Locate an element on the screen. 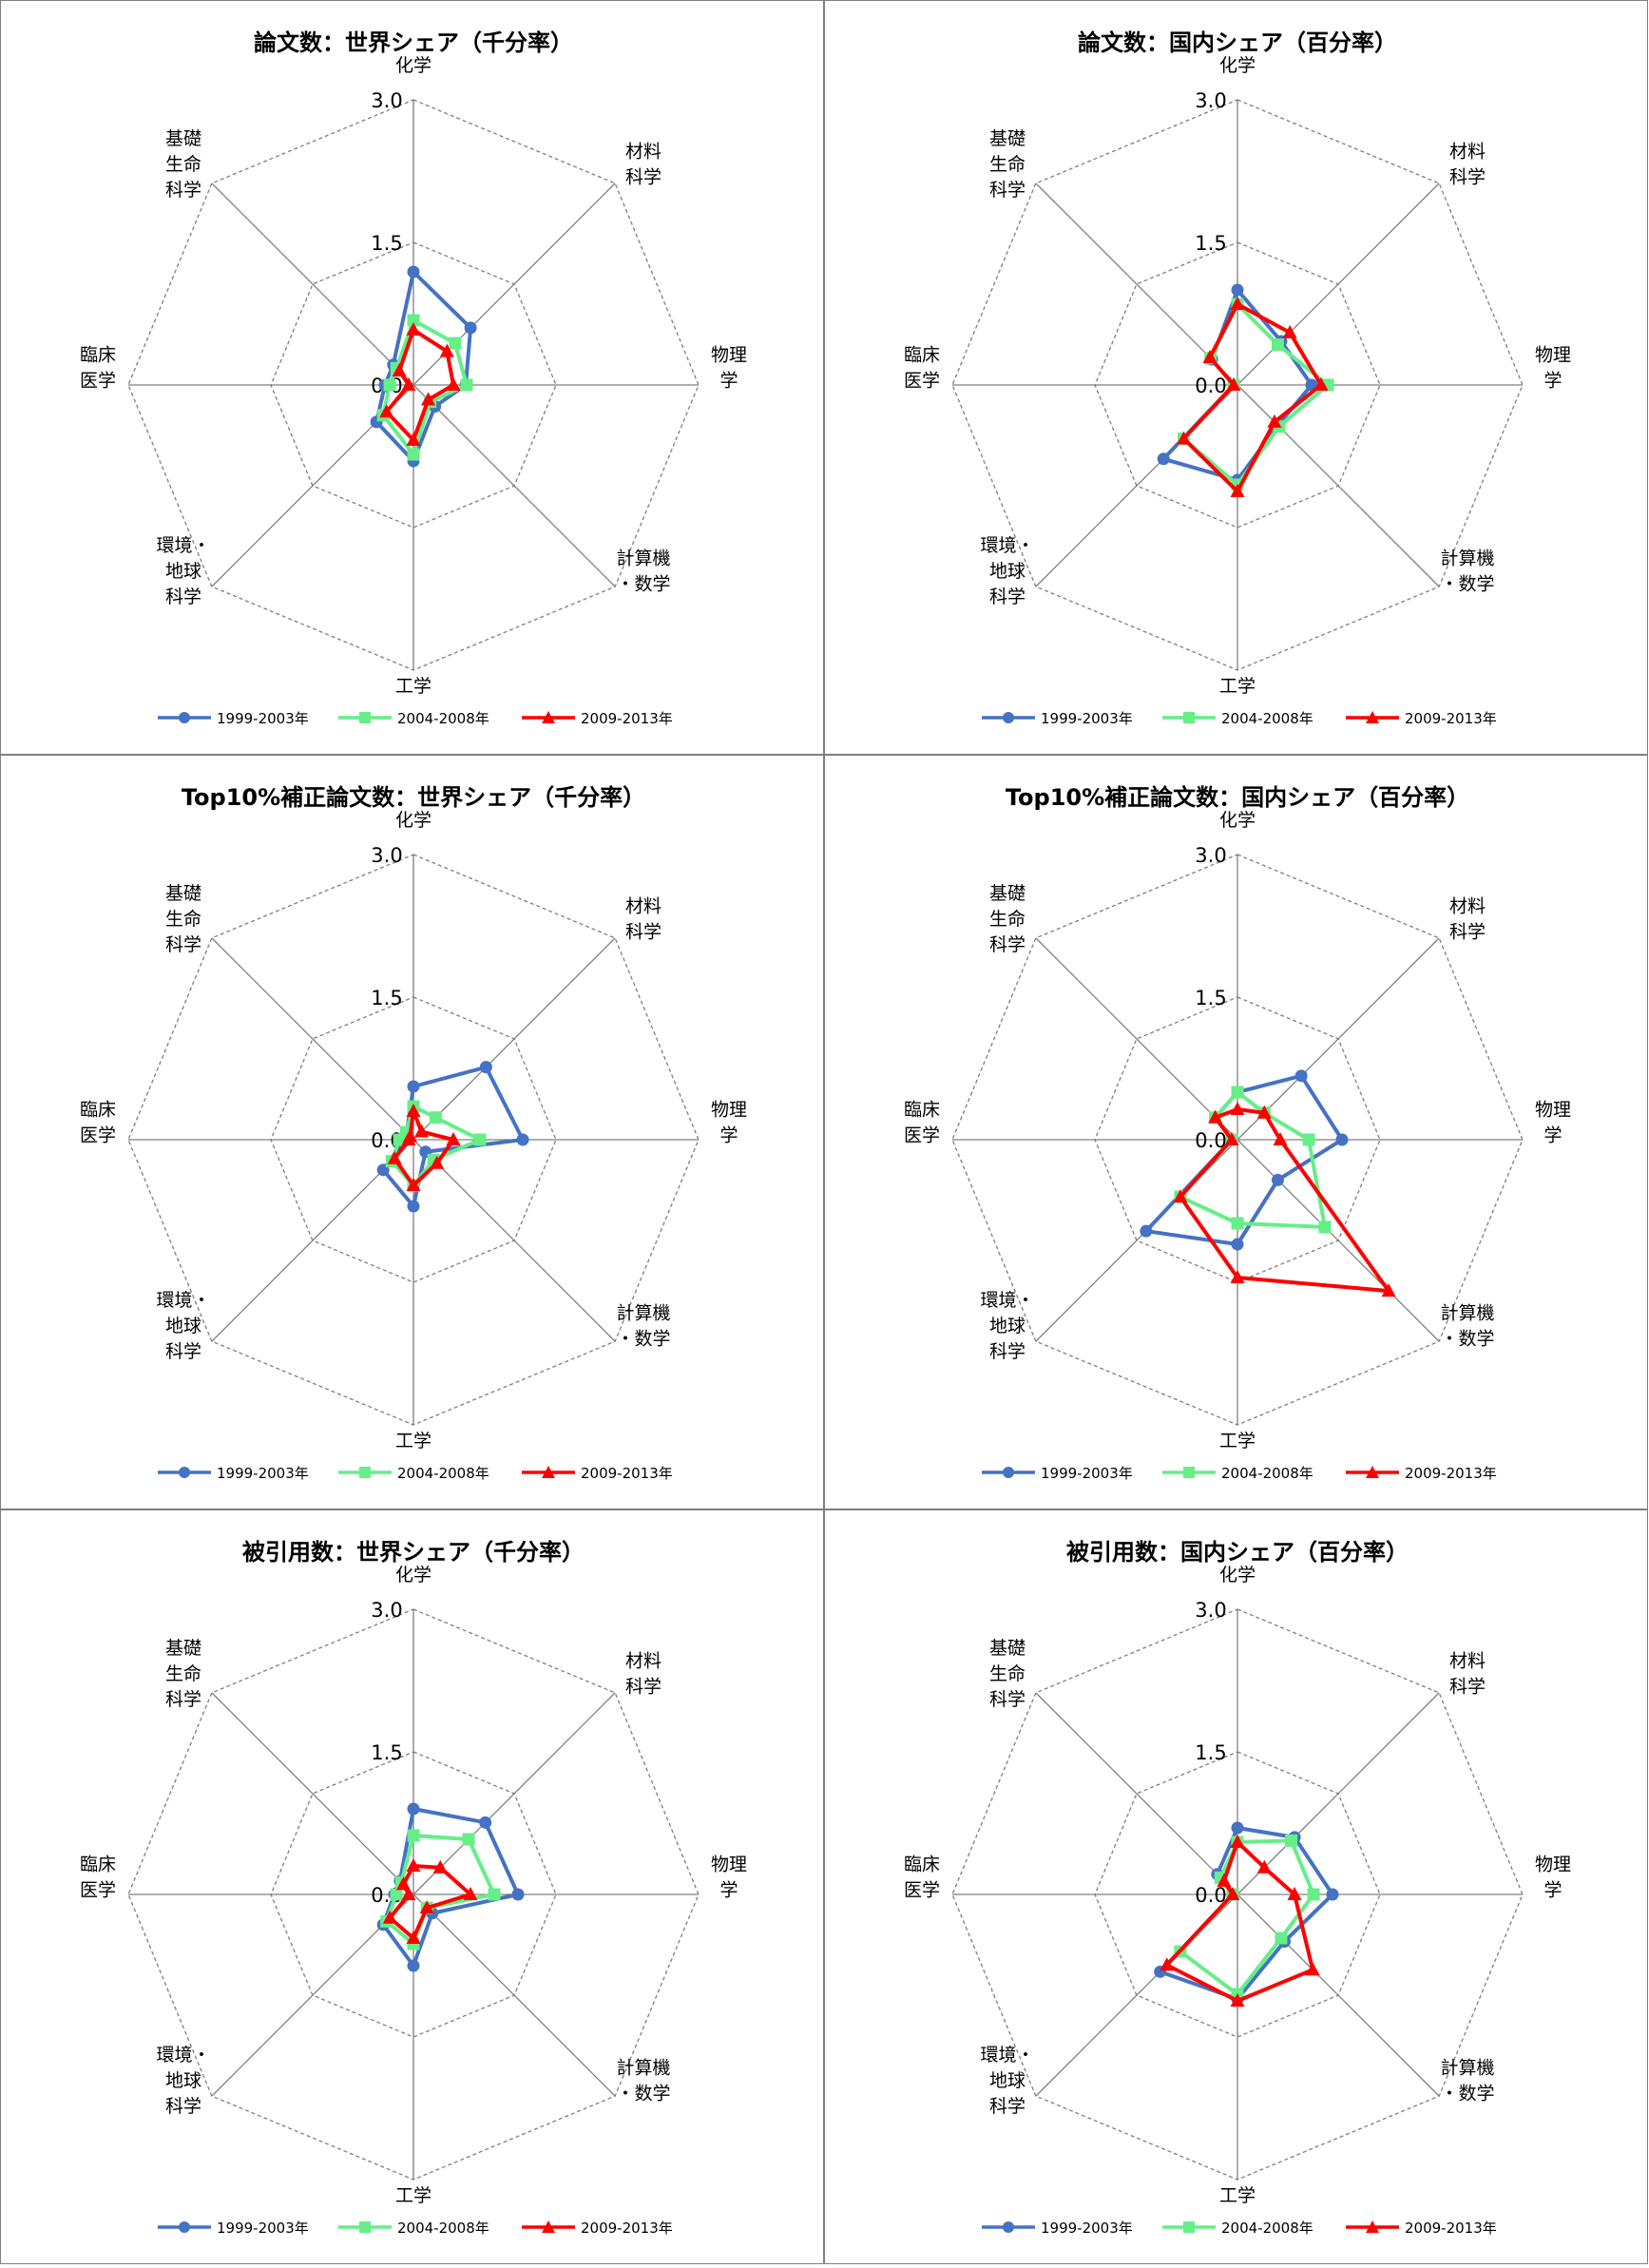  axis-label: 物理学 is located at coordinates (1553, 1123).